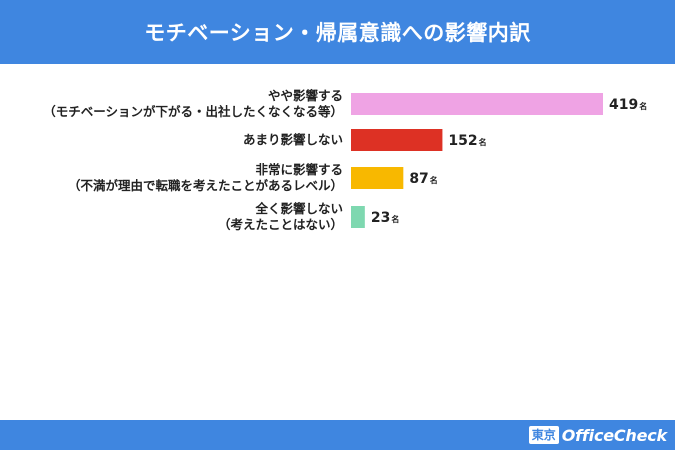 The height and width of the screenshot is (450, 675). Describe the element at coordinates (395, 219) in the screenshot. I see `value-unit-3: 名` at that location.